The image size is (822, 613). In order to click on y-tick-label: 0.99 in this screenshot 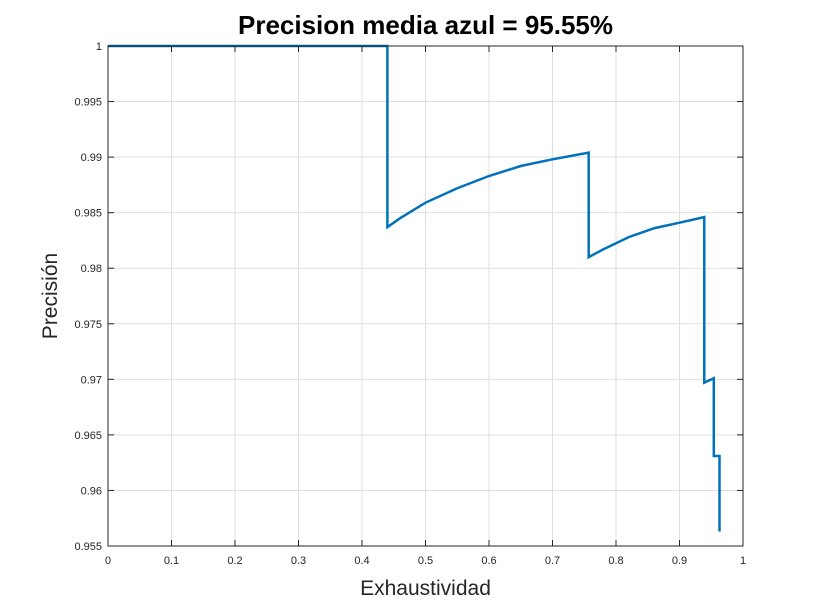, I will do `click(91, 158)`.